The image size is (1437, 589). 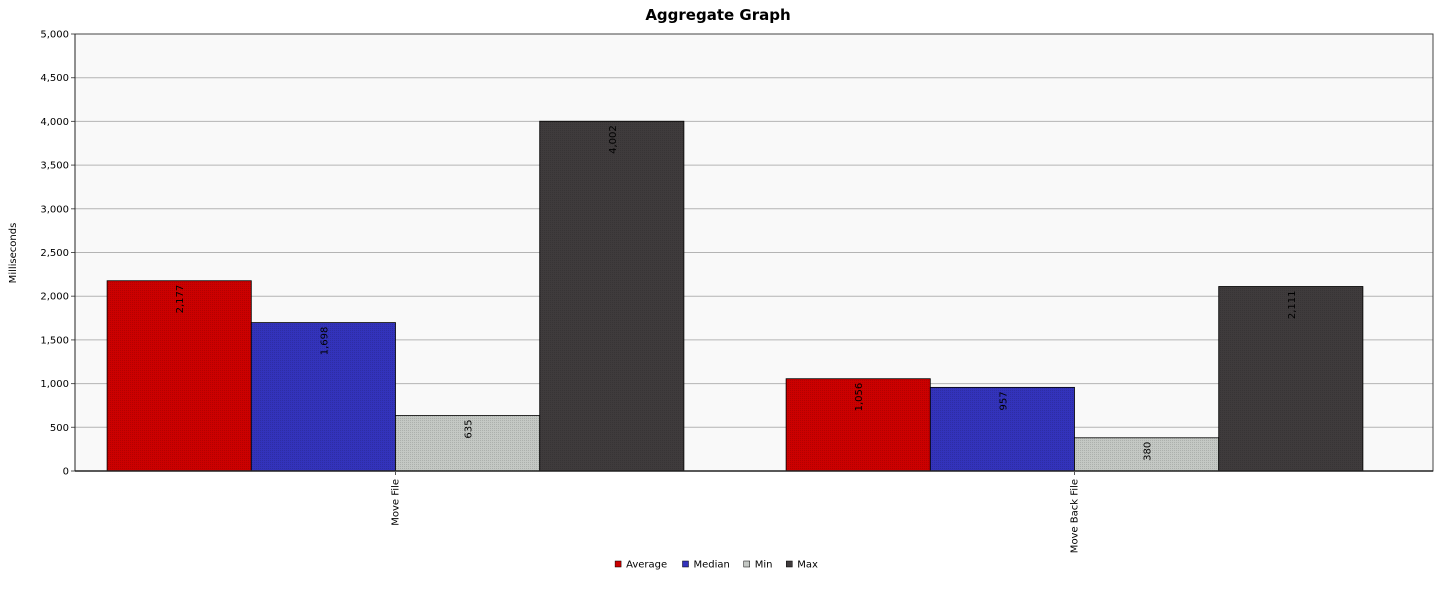 I want to click on bar-data-label: 380, so click(x=1148, y=451).